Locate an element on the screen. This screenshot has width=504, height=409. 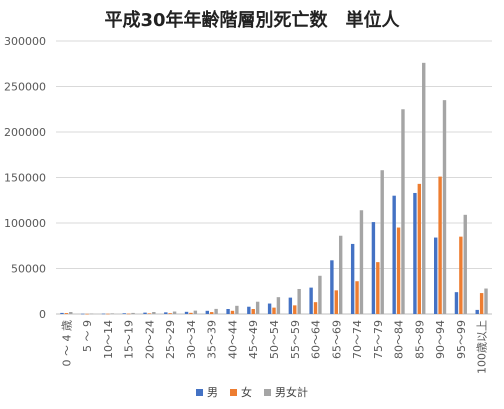
x-tick-label: 15～19 is located at coordinates (129, 339).